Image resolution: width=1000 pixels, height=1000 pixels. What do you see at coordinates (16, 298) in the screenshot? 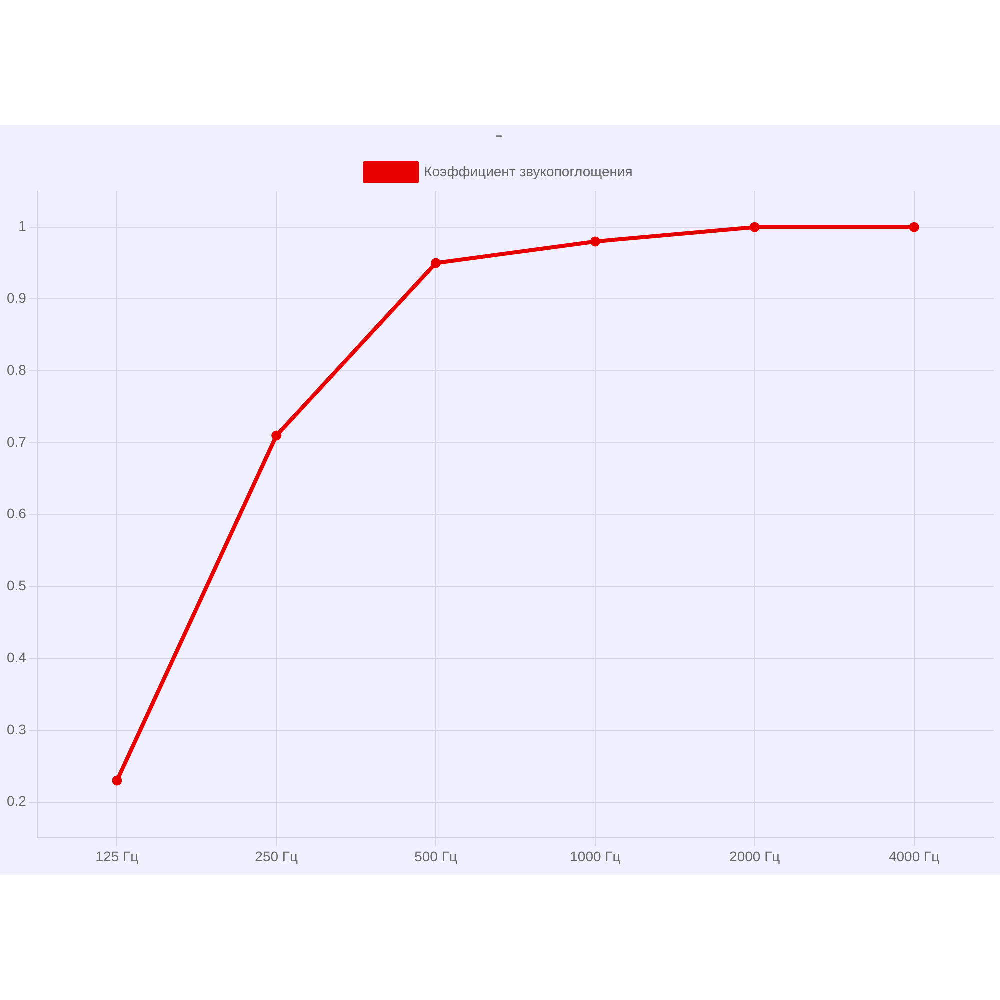
I see `y-tick-label: 0.9` at bounding box center [16, 298].